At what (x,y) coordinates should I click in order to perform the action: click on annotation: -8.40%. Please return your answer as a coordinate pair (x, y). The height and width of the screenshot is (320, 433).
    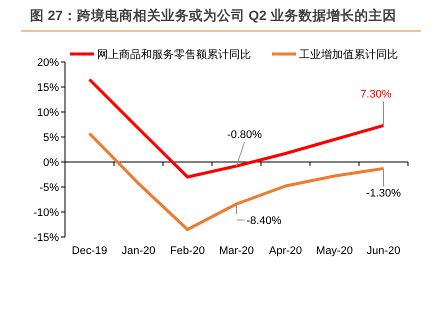
    Looking at the image, I should click on (264, 221).